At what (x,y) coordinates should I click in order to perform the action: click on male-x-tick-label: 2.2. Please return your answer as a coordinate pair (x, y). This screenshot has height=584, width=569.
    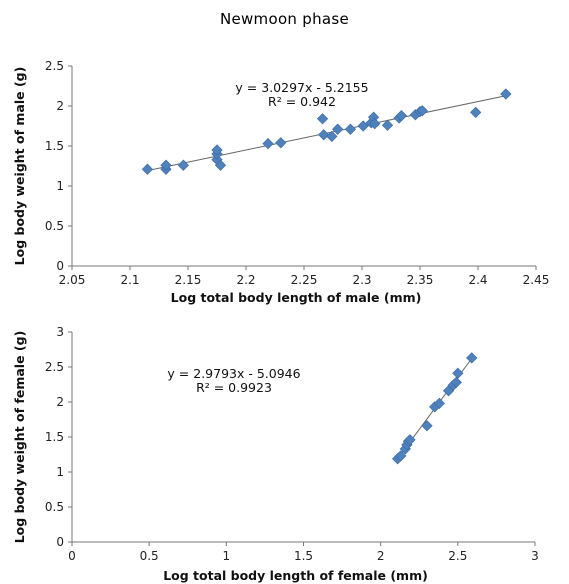
    Looking at the image, I should click on (245, 280).